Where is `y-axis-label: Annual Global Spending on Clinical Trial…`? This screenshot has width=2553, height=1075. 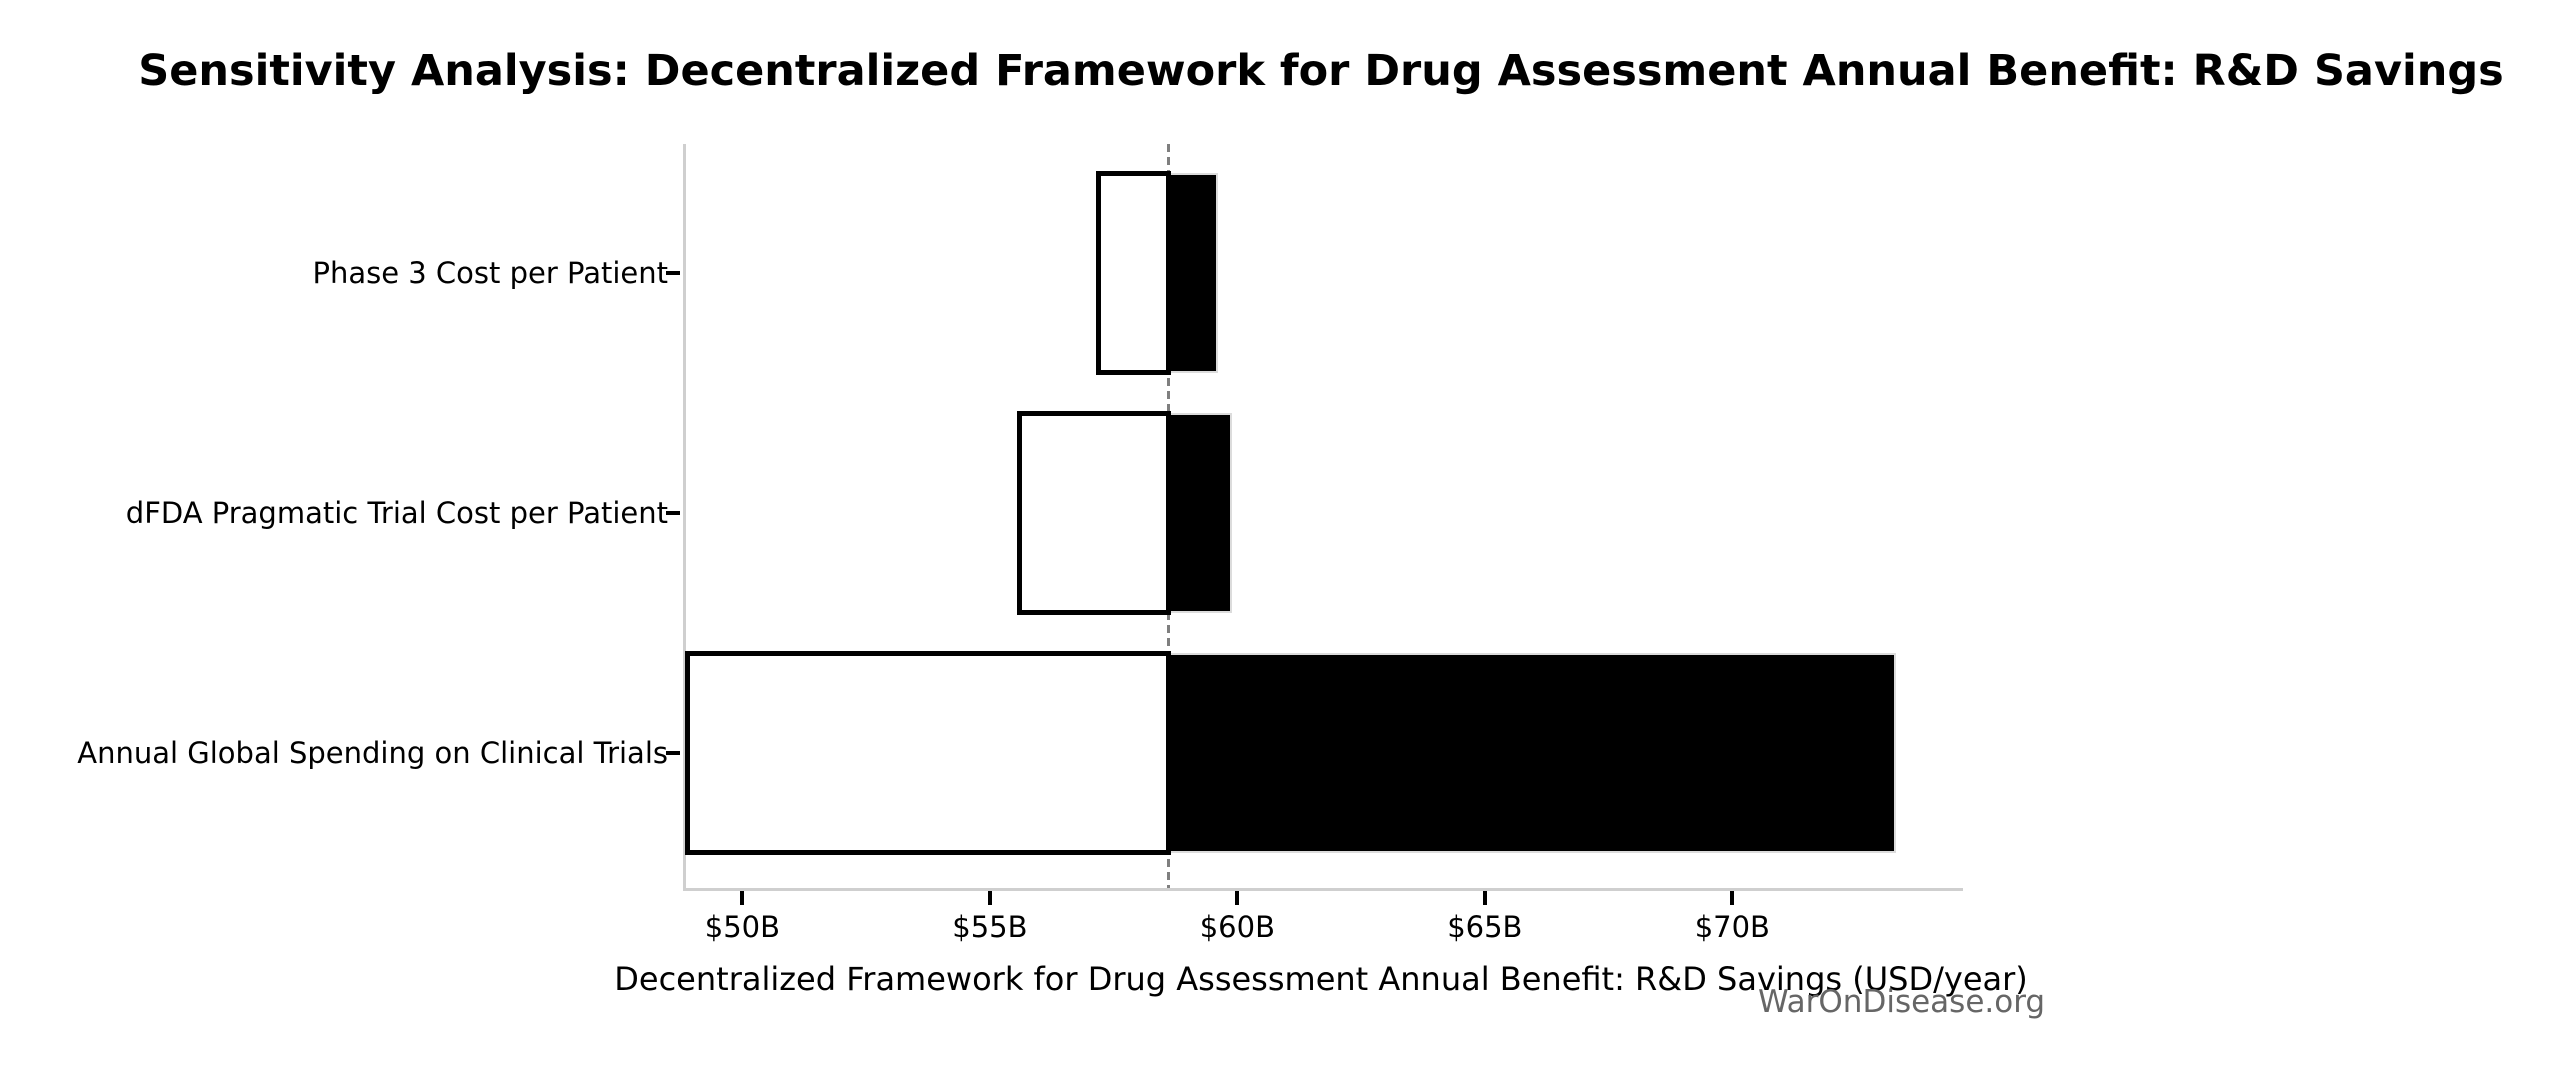
y-axis-label: Annual Global Spending on Clinical Trial… is located at coordinates (372, 753).